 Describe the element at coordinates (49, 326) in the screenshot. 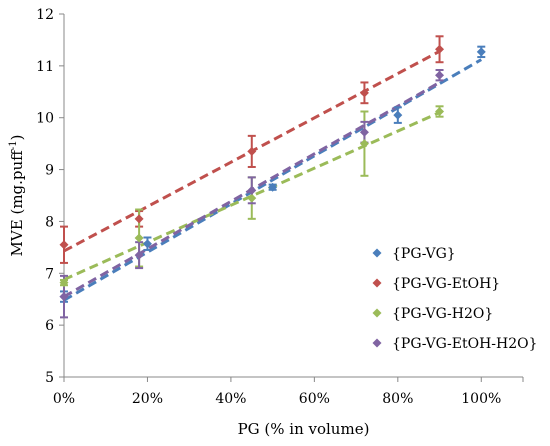

I see `y-tick-label: 6` at that location.